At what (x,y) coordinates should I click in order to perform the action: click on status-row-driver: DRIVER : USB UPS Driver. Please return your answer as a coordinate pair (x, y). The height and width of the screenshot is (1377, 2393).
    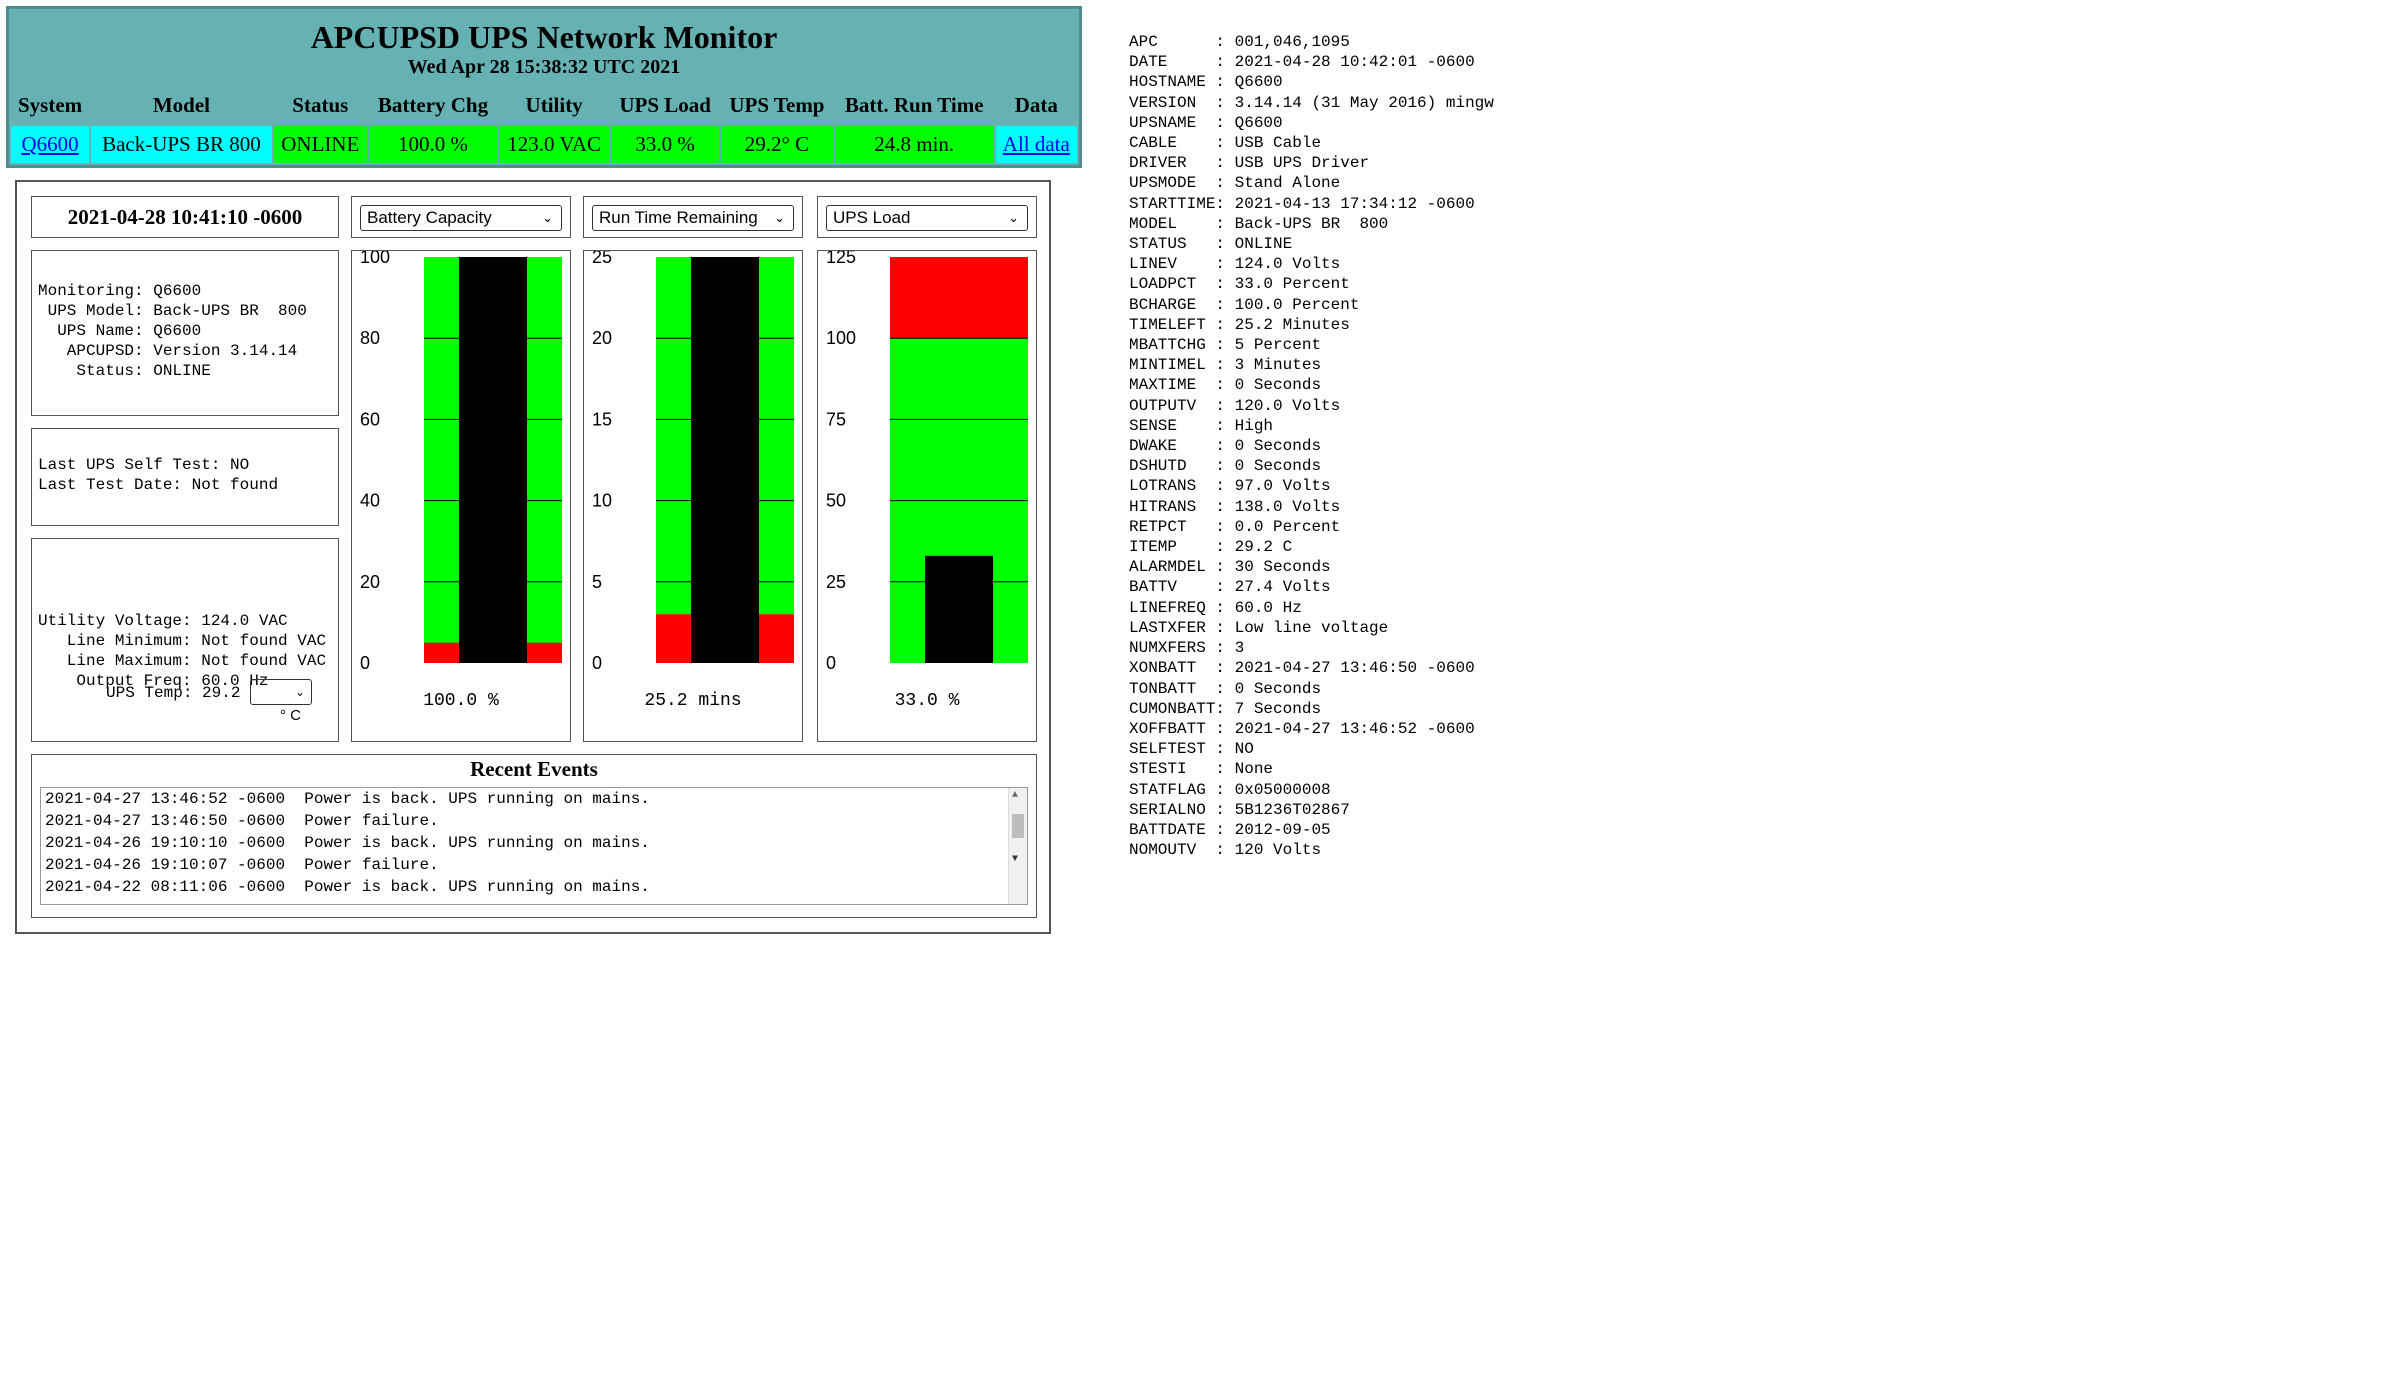
    Looking at the image, I should click on (1311, 163).